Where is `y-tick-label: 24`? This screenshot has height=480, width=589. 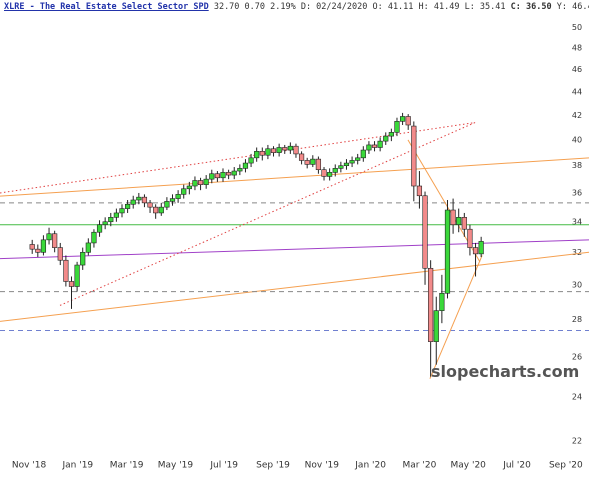 y-tick-label: 24 is located at coordinates (577, 397).